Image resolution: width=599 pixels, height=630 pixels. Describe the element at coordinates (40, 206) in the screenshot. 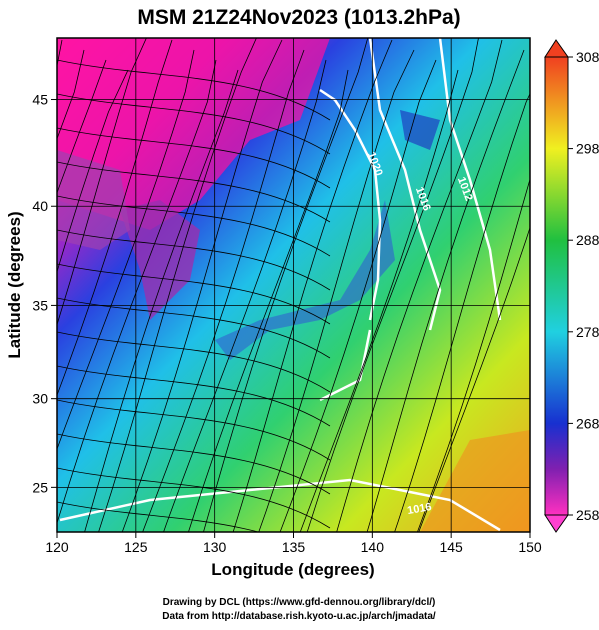

I see `y-tick-label: 40` at that location.